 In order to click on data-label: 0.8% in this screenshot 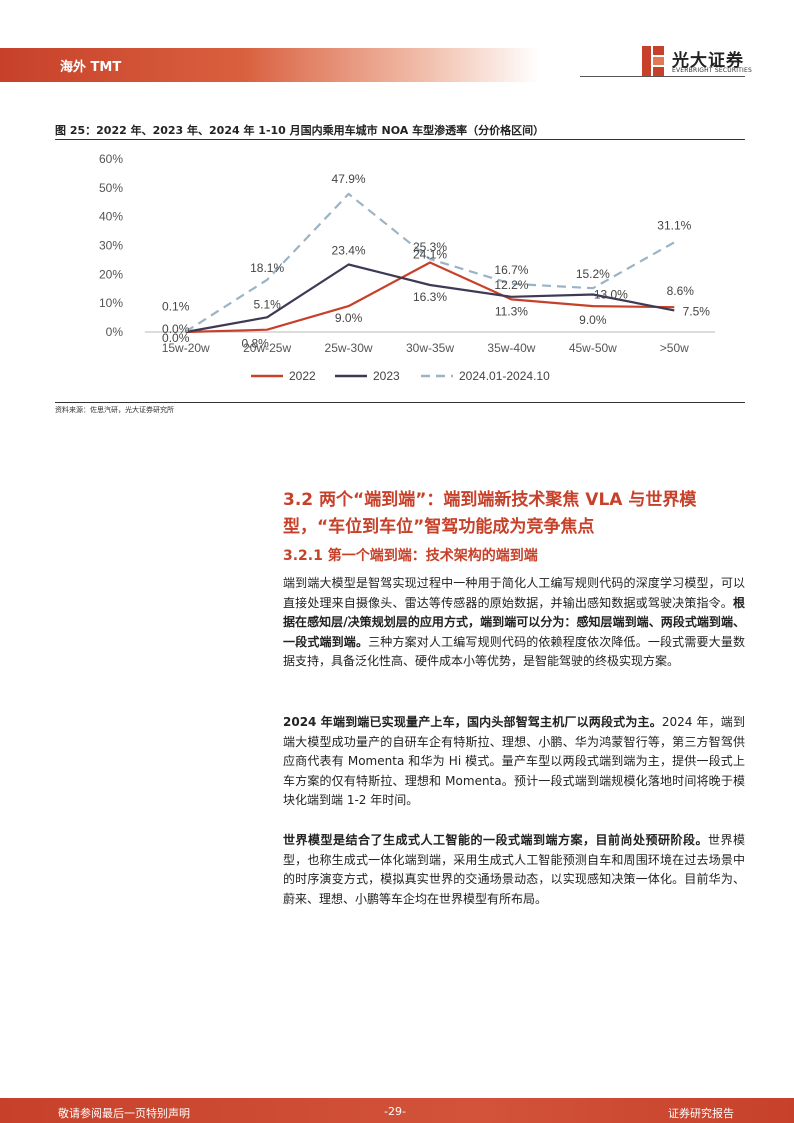, I will do `click(255, 344)`.